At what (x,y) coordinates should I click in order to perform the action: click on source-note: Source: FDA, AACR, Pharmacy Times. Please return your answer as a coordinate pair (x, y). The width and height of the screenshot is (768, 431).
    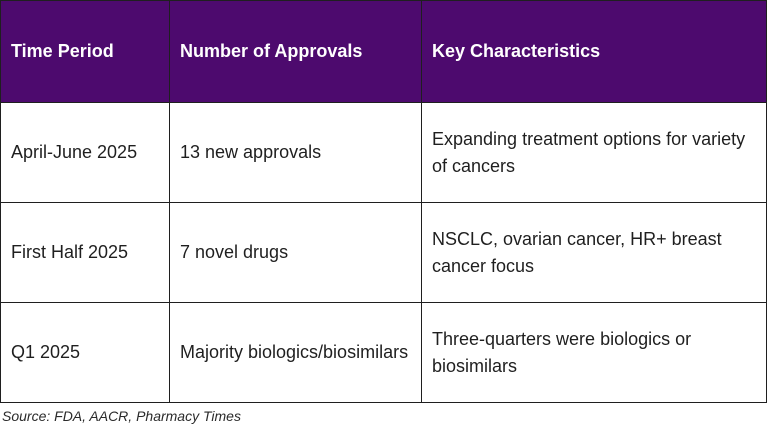
    Looking at the image, I should click on (121, 416).